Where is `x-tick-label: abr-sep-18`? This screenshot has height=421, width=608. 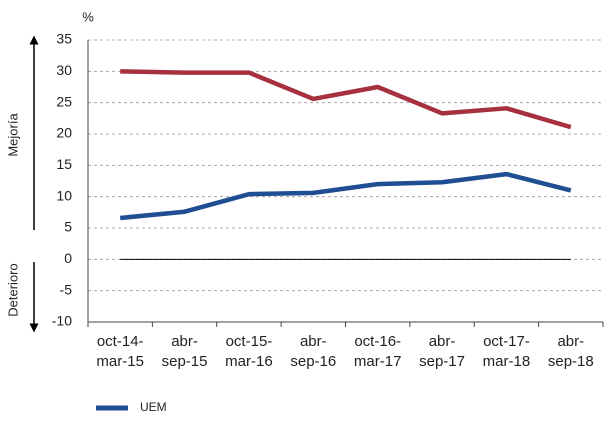
x-tick-label: abr-sep-18 is located at coordinates (571, 351).